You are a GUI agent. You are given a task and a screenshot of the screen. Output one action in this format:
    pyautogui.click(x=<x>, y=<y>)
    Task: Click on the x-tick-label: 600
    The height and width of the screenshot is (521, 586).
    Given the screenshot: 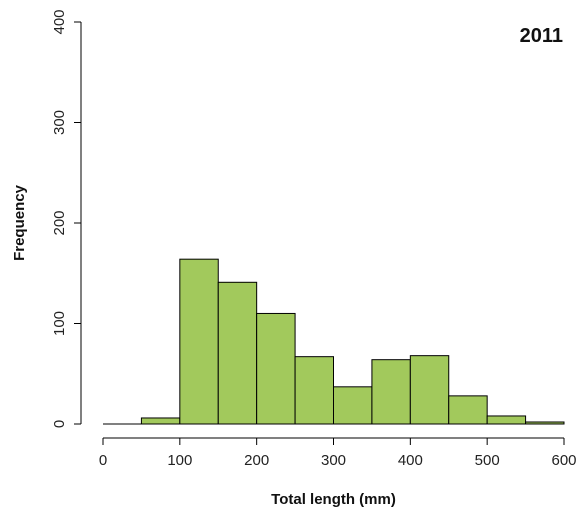 What is the action you would take?
    pyautogui.click(x=563, y=460)
    